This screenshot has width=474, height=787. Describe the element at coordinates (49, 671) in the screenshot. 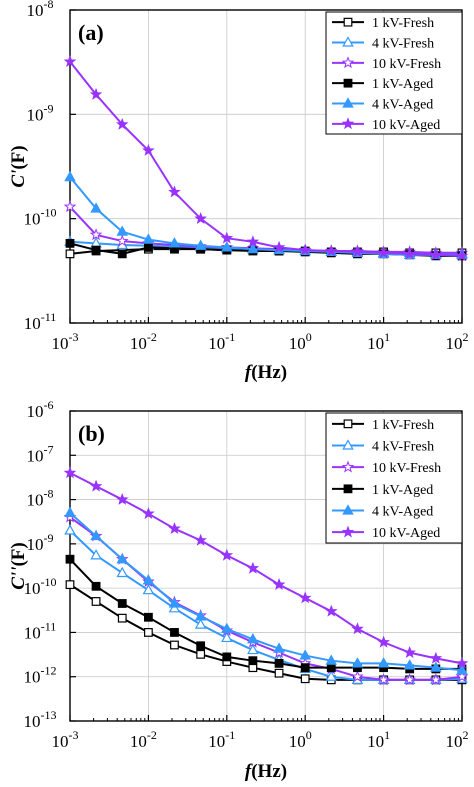

I see `y-tick-exponent: -12` at that location.